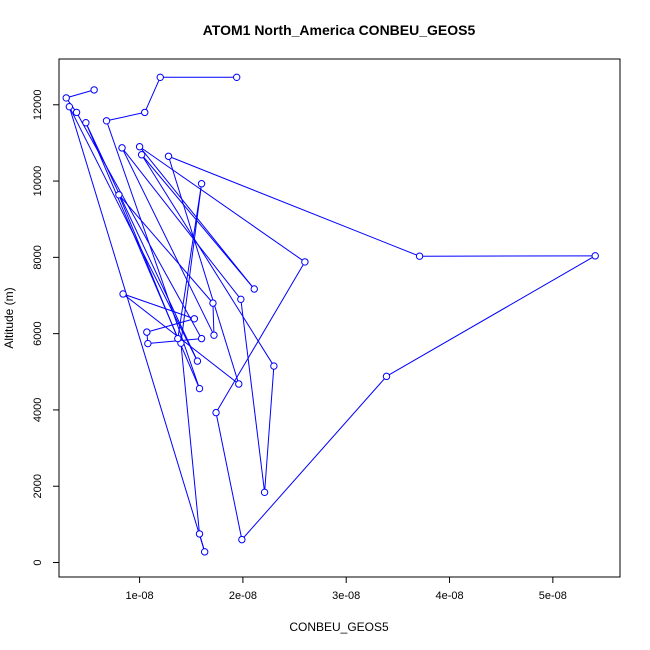 This screenshot has height=650, width=650. I want to click on y-tick-label: 6000, so click(38, 333).